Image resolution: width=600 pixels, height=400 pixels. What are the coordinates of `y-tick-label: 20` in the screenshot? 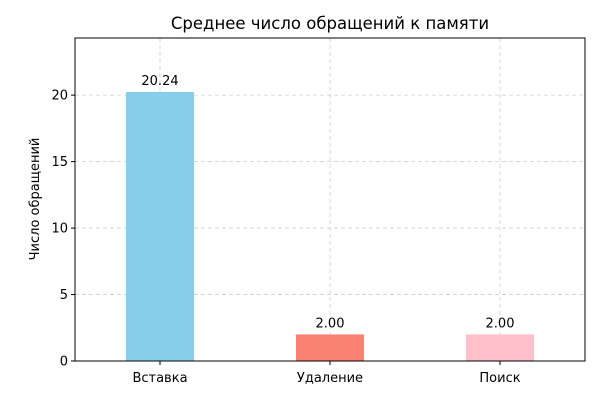 It's located at (59, 96).